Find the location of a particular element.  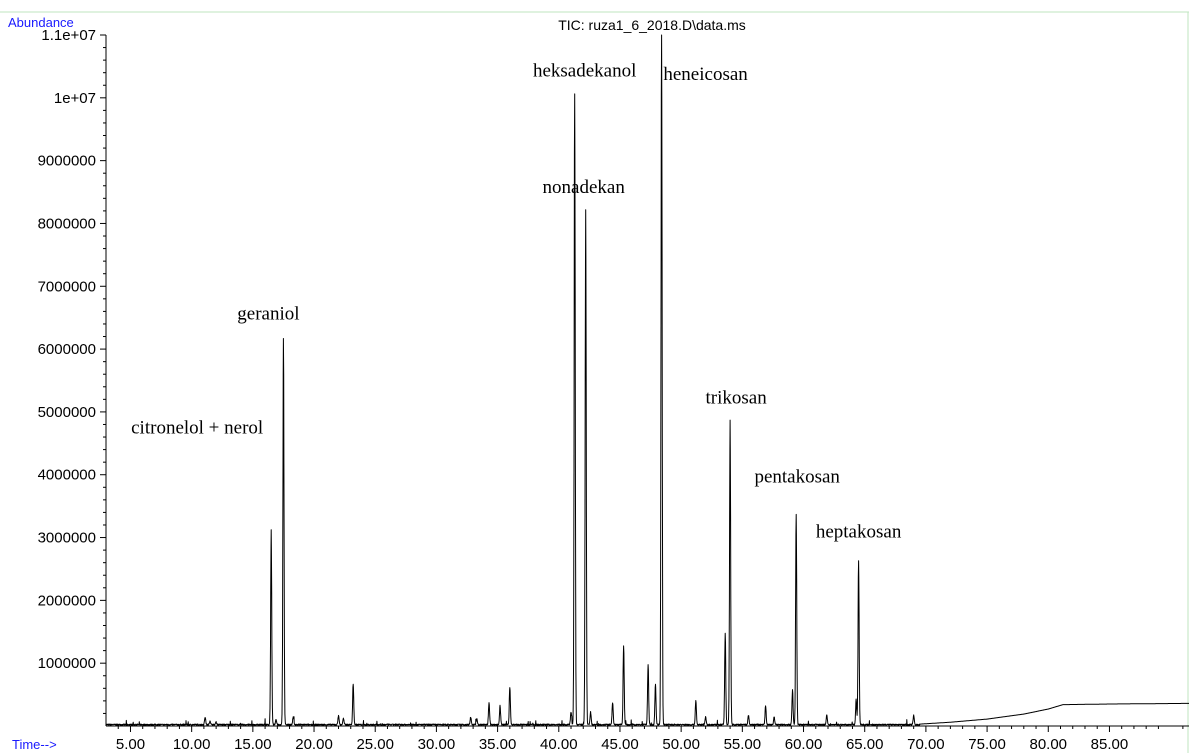

x-tick-label: 60.00 is located at coordinates (804, 744).